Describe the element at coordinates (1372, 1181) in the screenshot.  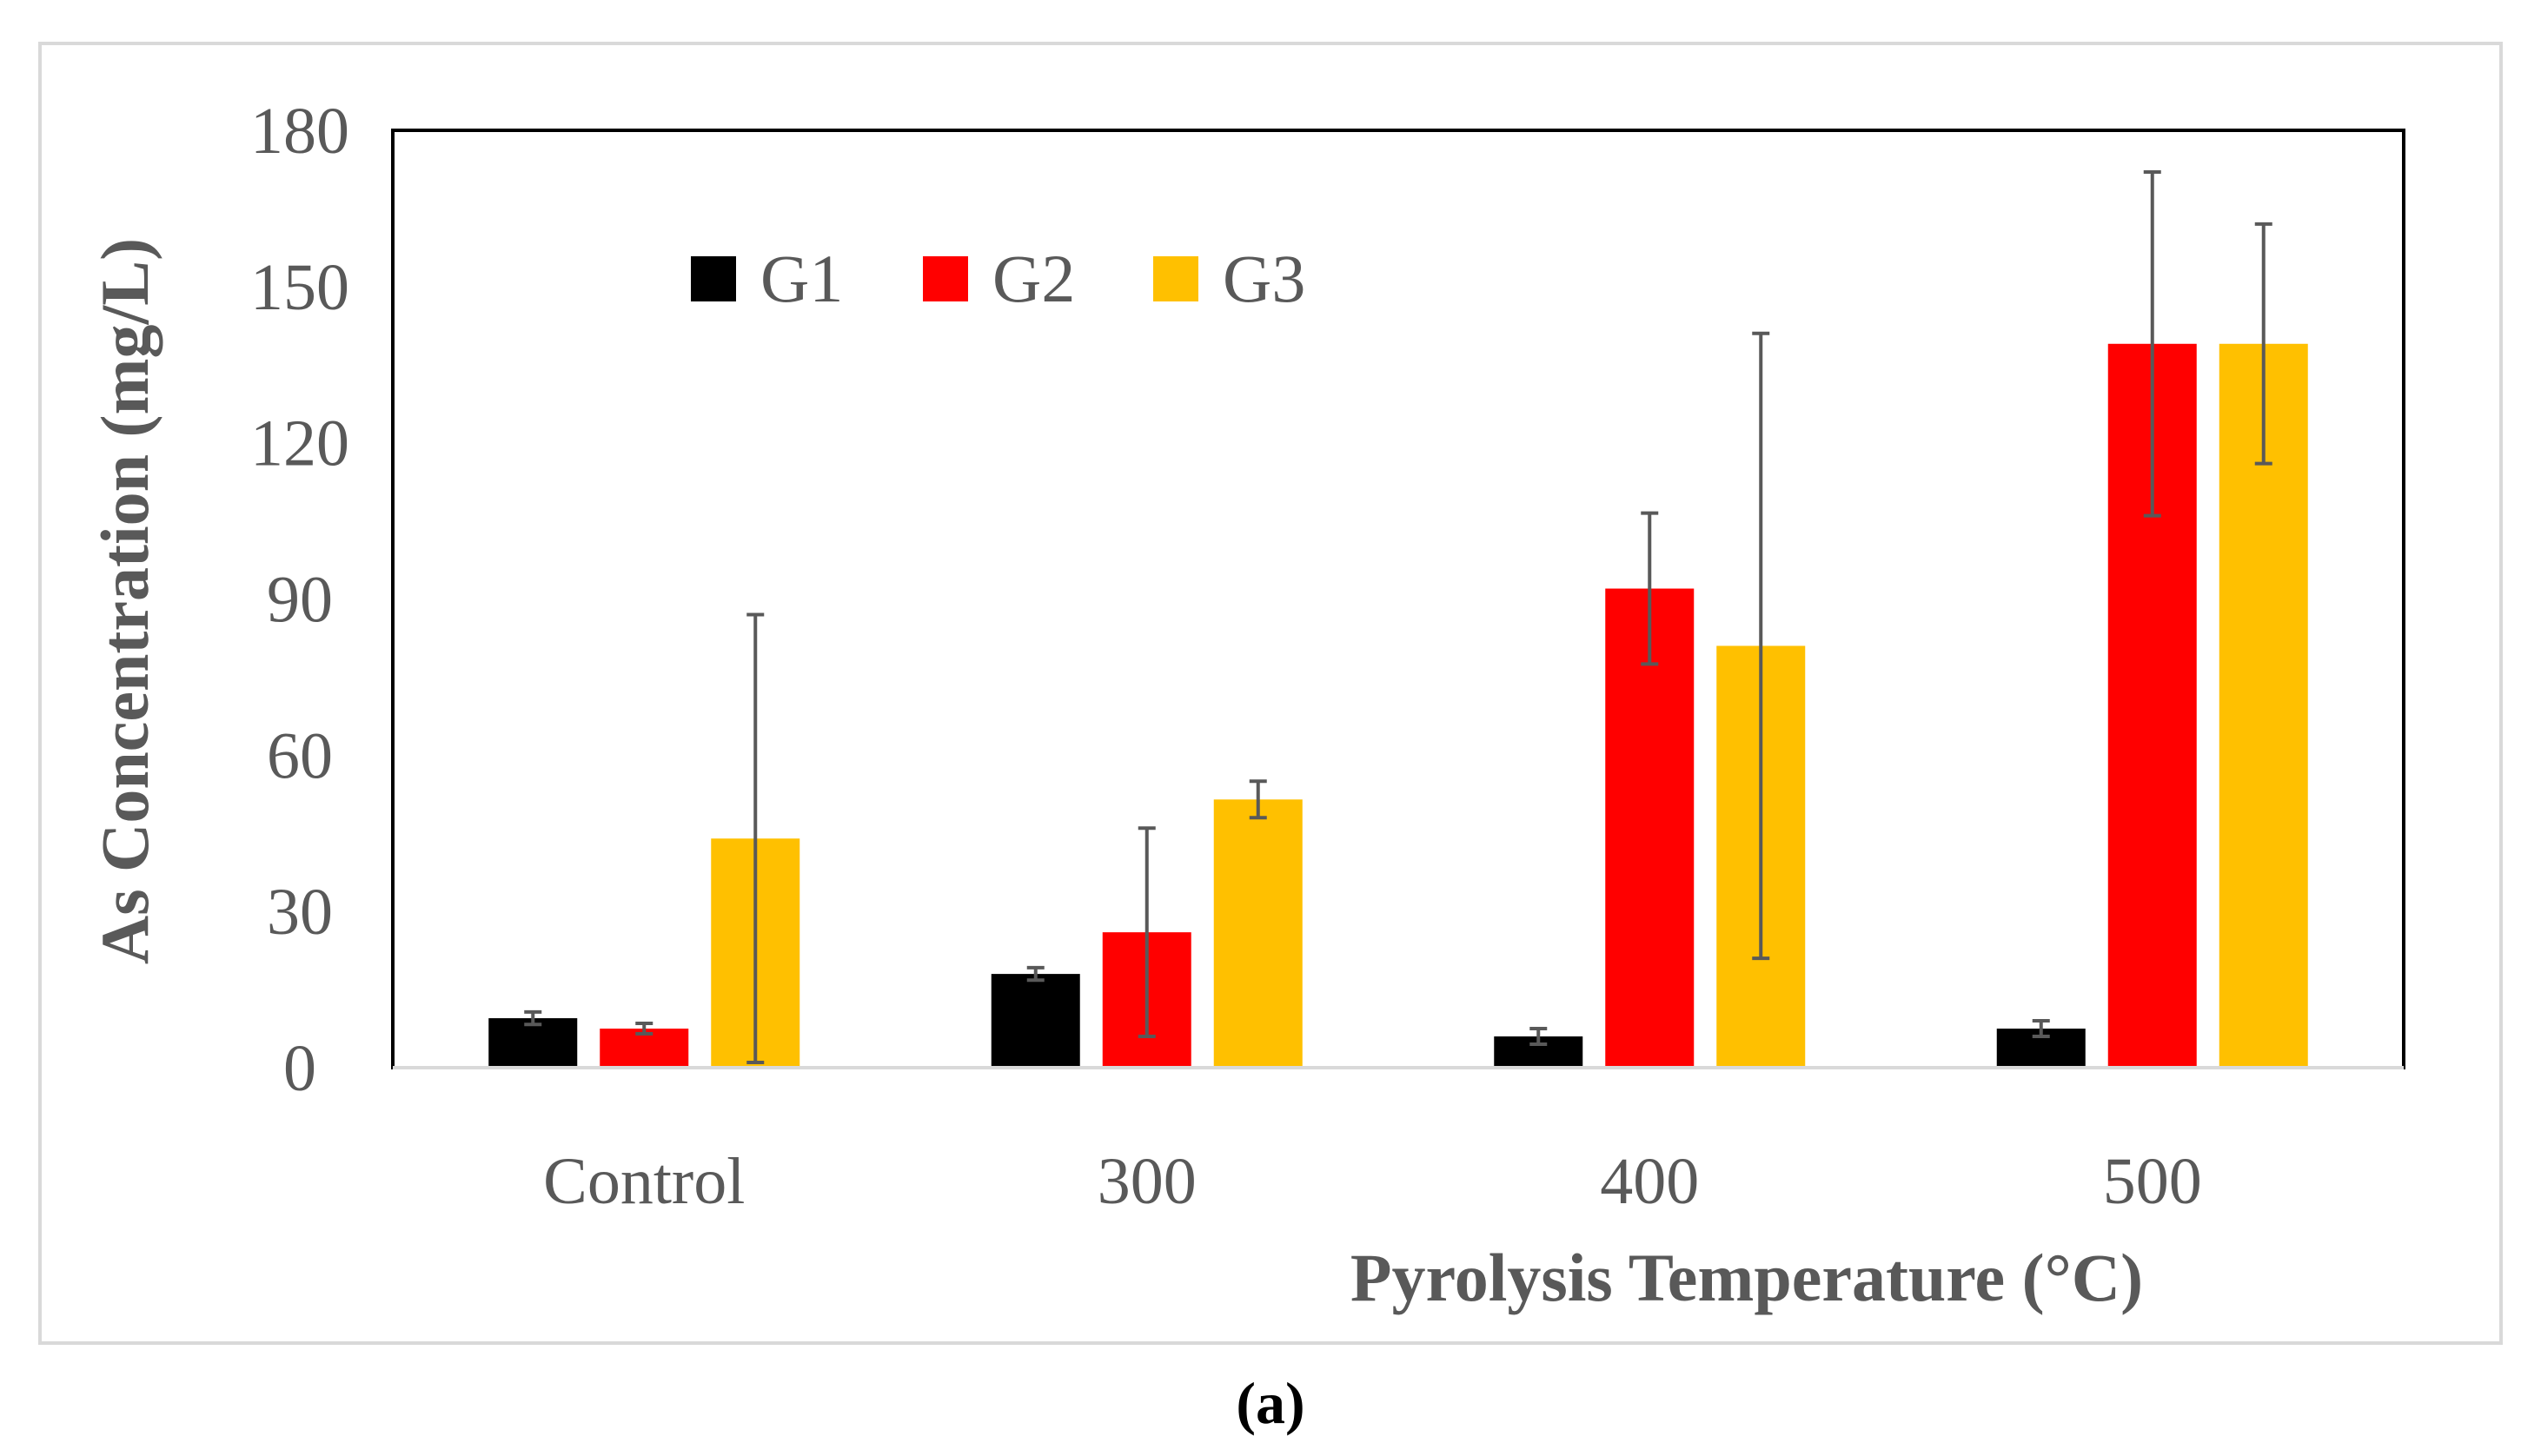
I see `x-axis-ticks: Control 300 400 500` at that location.